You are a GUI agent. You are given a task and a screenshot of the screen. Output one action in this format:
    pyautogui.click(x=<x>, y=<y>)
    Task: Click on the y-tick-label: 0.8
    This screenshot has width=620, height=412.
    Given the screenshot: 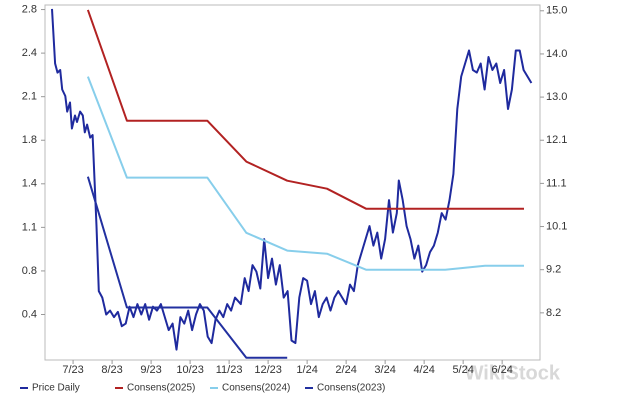 What is the action you would take?
    pyautogui.click(x=29, y=271)
    